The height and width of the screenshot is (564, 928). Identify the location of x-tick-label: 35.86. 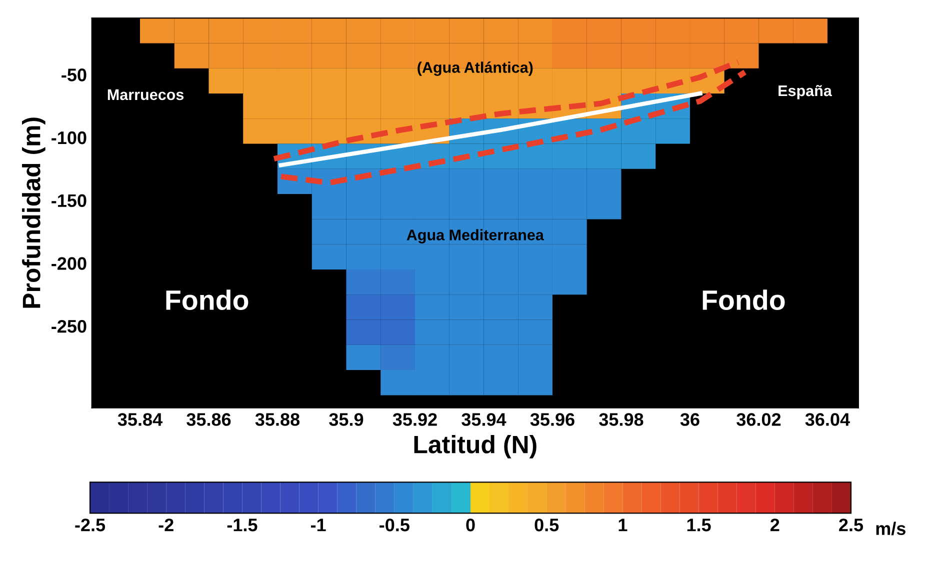
(208, 419).